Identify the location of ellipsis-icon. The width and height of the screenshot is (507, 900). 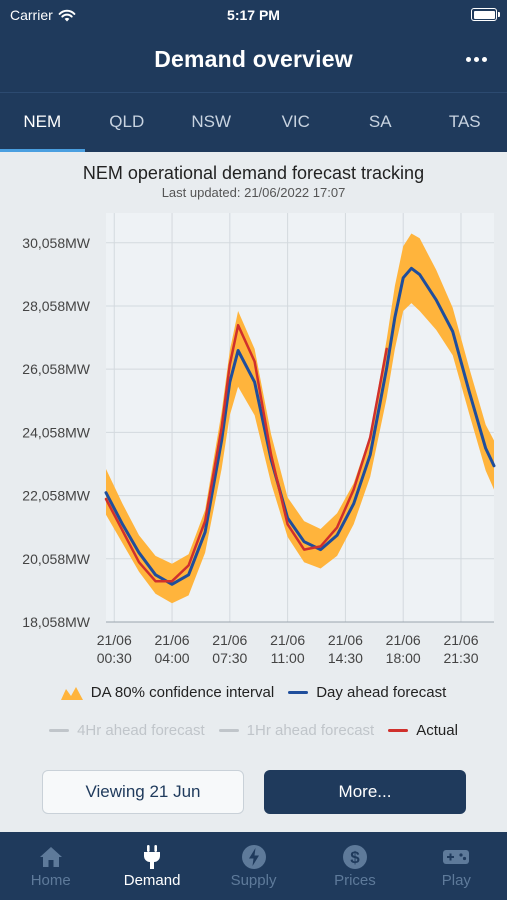
(476, 59).